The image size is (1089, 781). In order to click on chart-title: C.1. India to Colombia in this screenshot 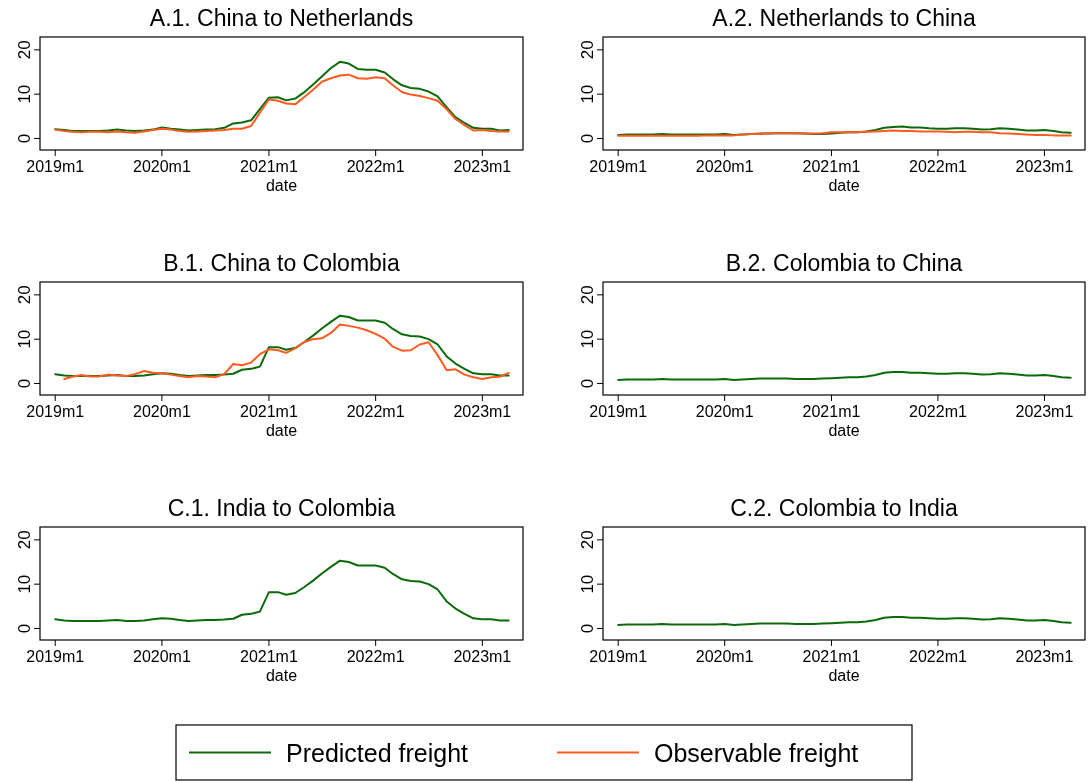, I will do `click(281, 508)`.